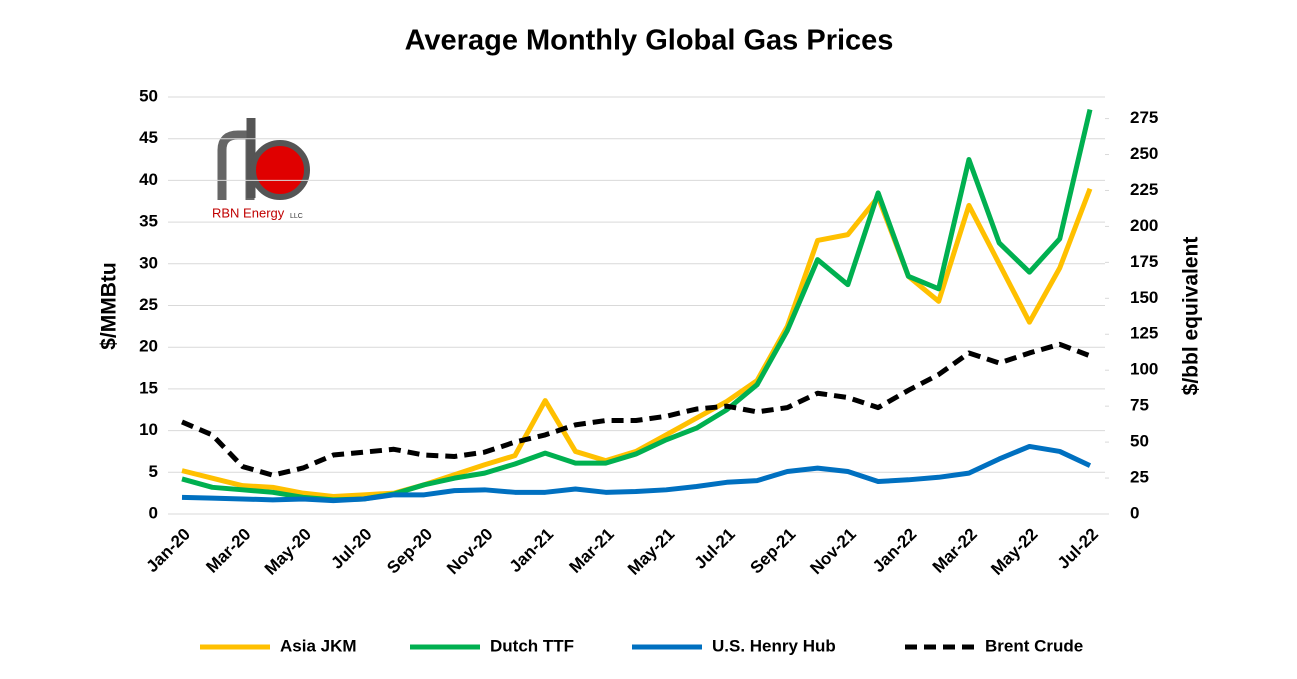 The image size is (1297, 679). Describe the element at coordinates (895, 551) in the screenshot. I see `x-tick-label: Jan-22` at that location.